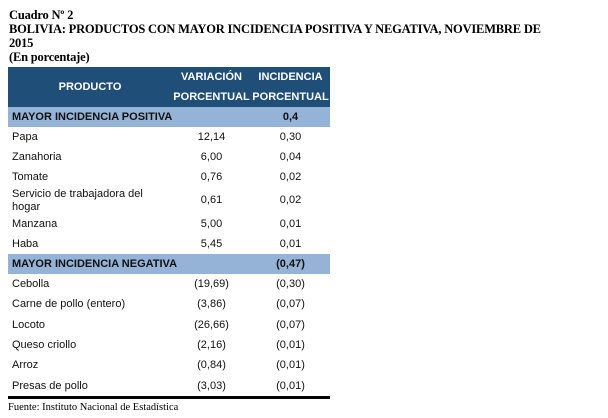 Image resolution: width=608 pixels, height=418 pixels. Describe the element at coordinates (169, 178) in the screenshot. I see `table-row: Tomate 0,76 0,02` at that location.